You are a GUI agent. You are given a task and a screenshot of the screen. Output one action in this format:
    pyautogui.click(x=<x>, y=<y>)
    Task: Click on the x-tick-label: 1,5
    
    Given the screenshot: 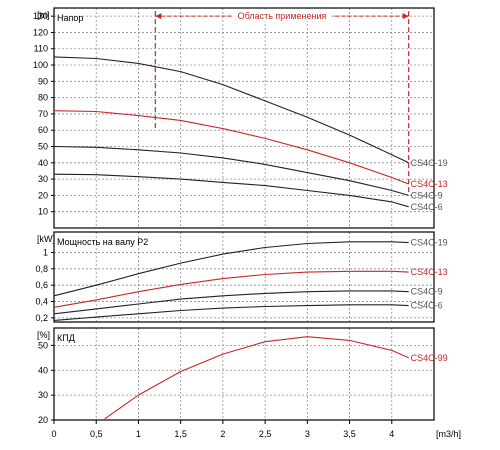 What is the action you would take?
    pyautogui.click(x=180, y=434)
    